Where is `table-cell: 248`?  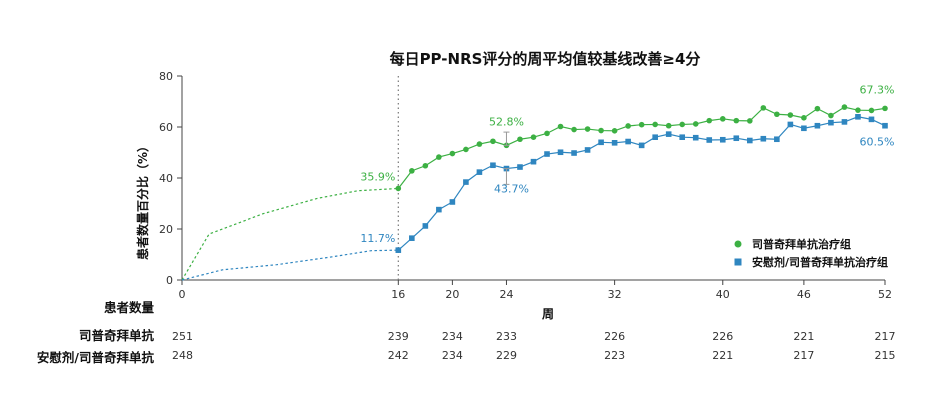 table-cell: 248 is located at coordinates (182, 355).